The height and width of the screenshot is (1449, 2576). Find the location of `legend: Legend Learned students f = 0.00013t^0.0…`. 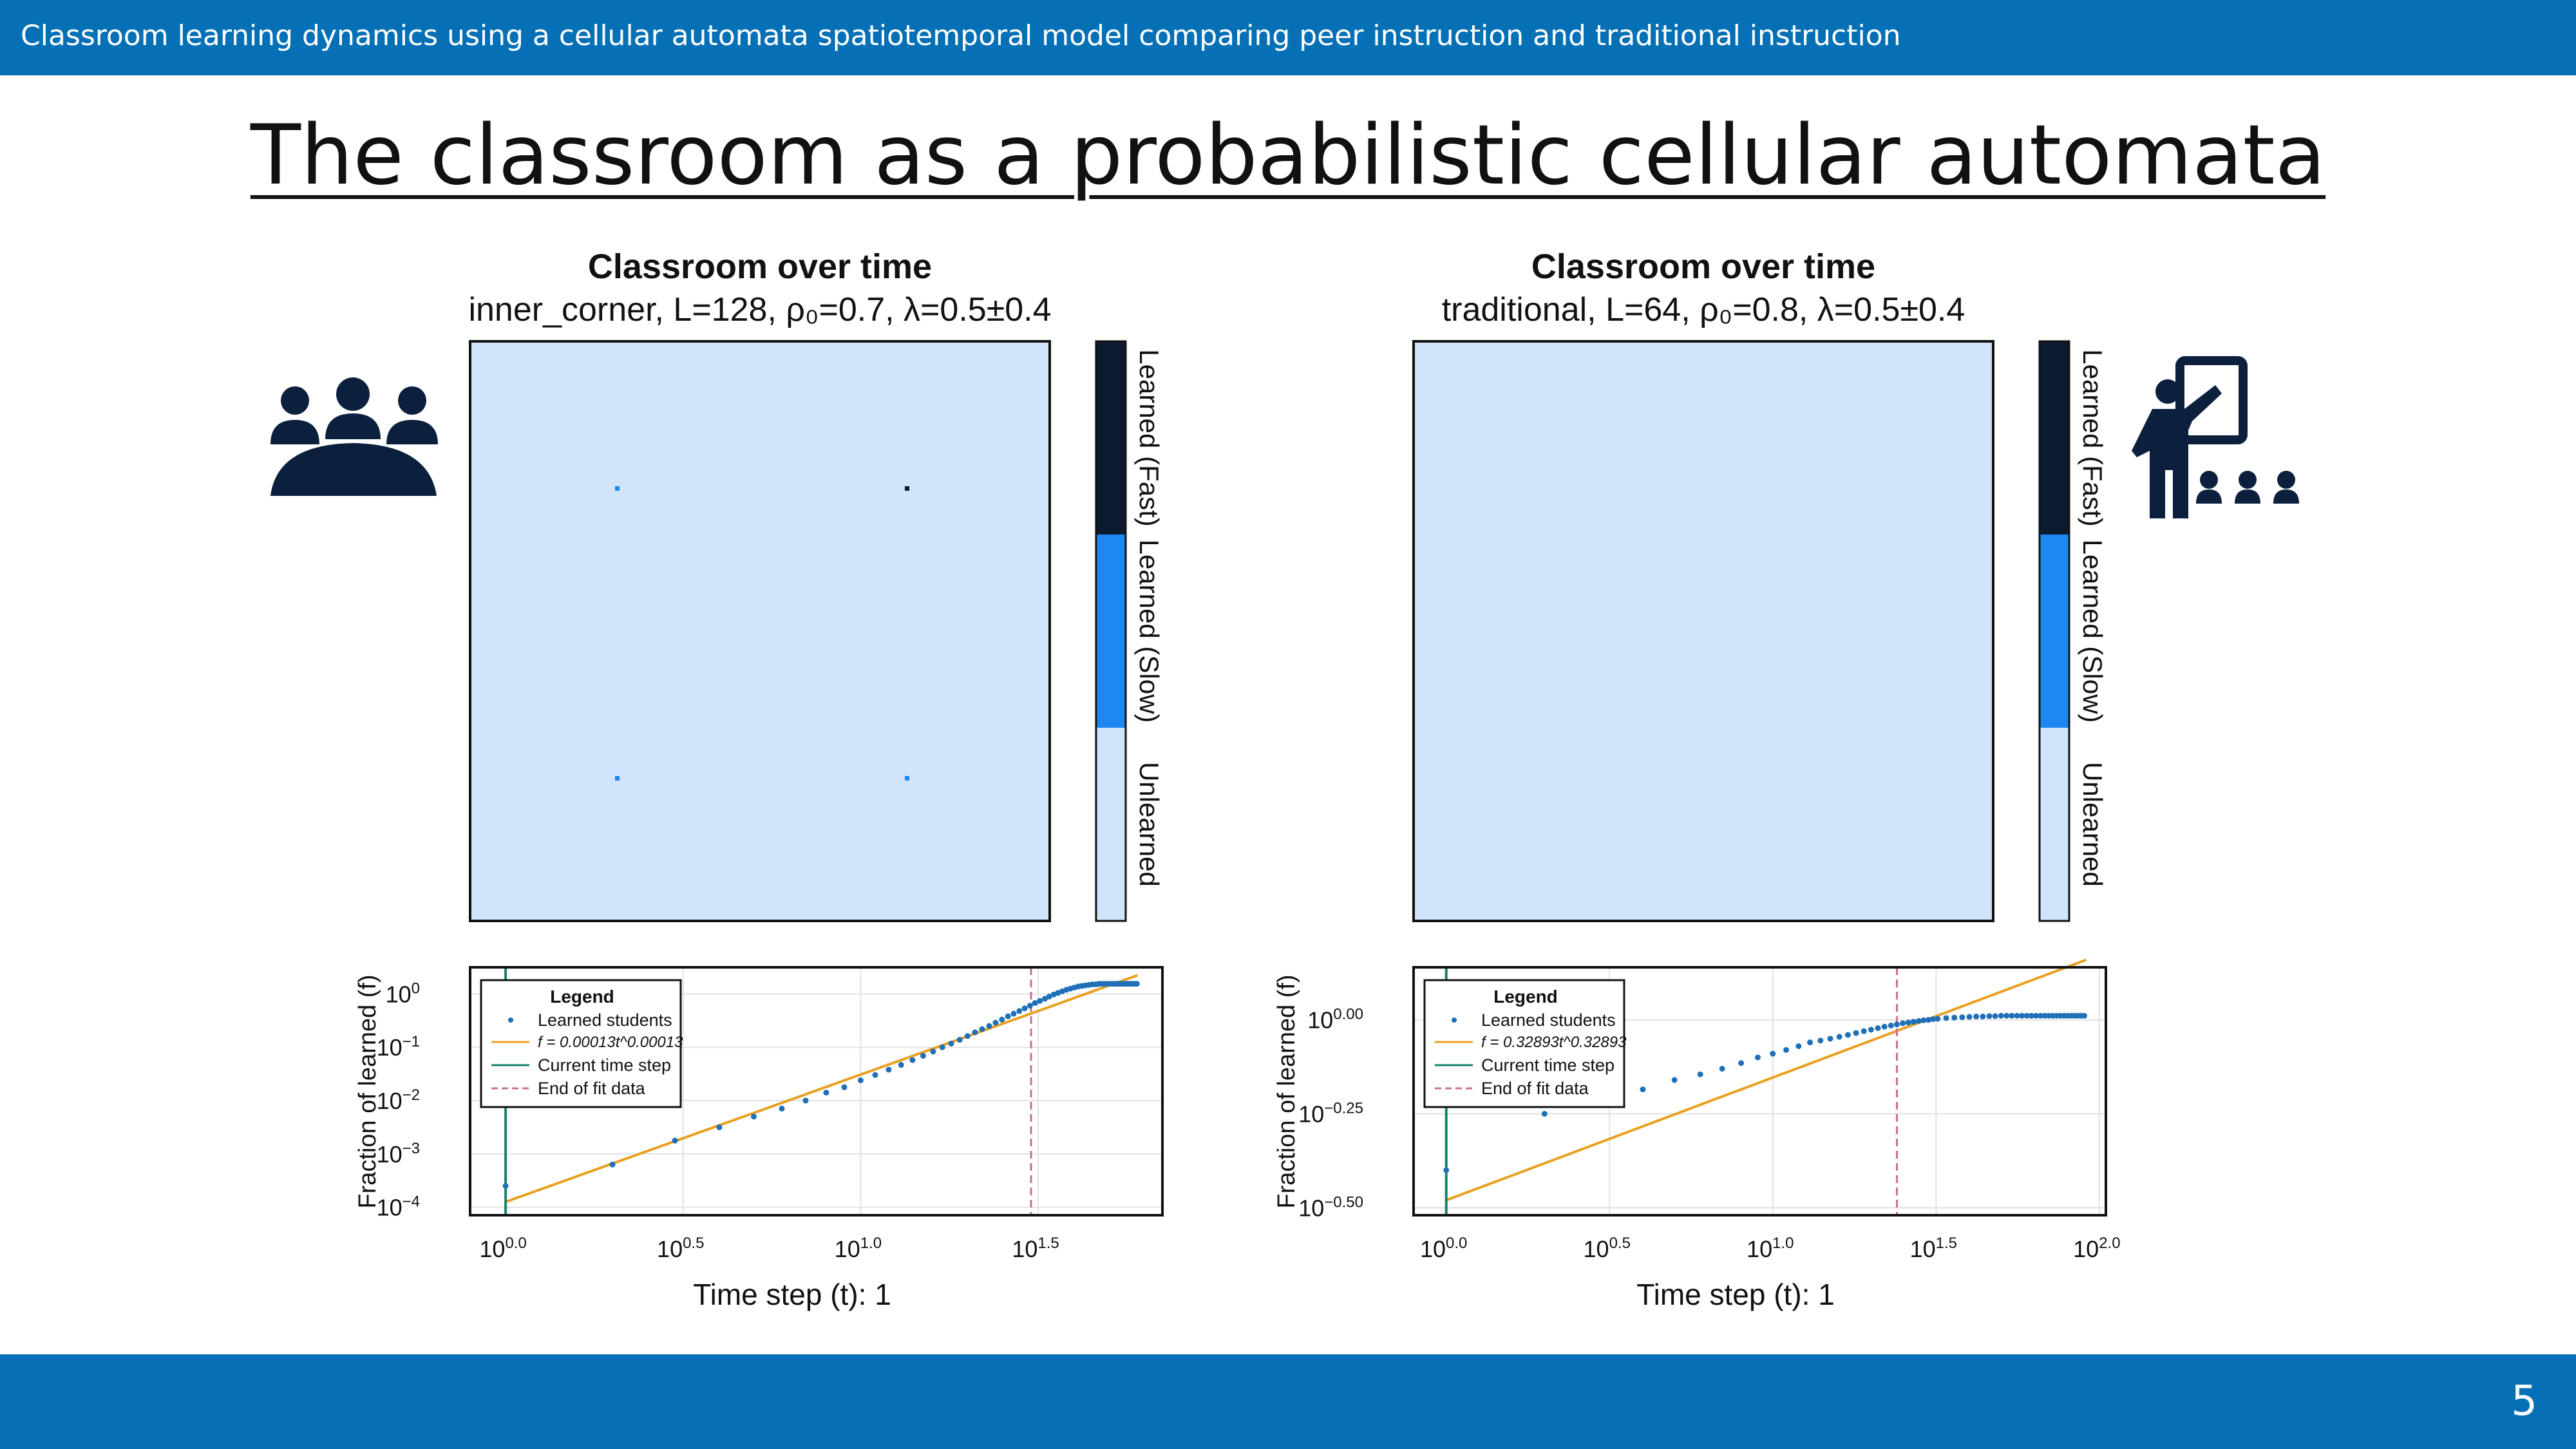

legend: Legend Learned students f = 0.00013t^0.0… is located at coordinates (581, 1043).